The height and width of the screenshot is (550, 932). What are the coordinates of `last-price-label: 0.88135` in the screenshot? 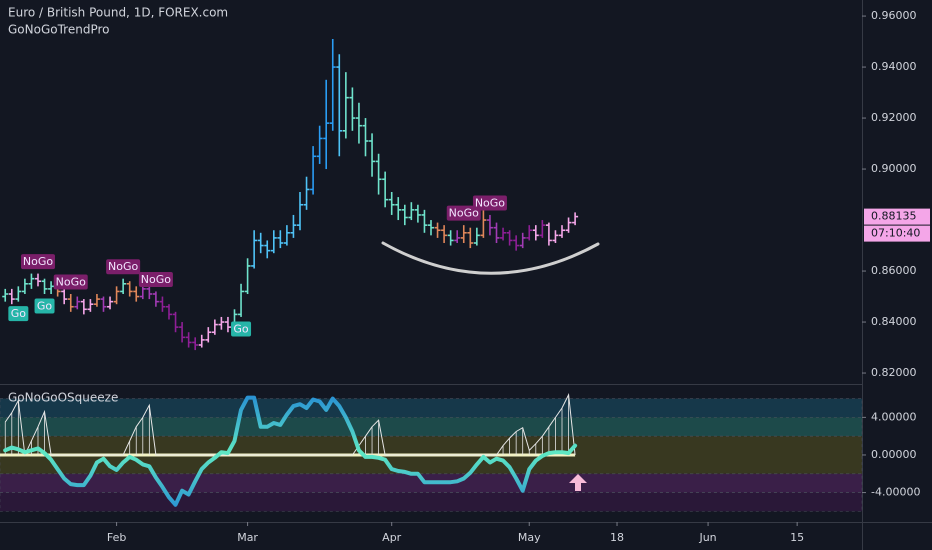 It's located at (894, 216).